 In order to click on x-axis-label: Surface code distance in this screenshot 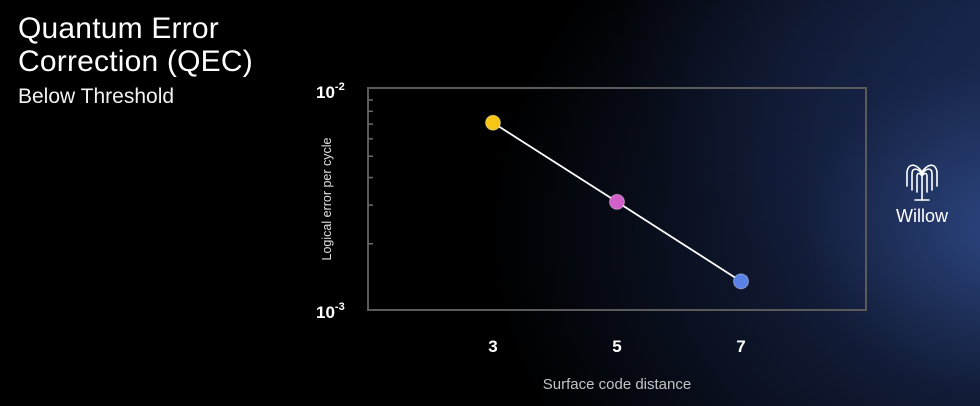, I will do `click(617, 384)`.